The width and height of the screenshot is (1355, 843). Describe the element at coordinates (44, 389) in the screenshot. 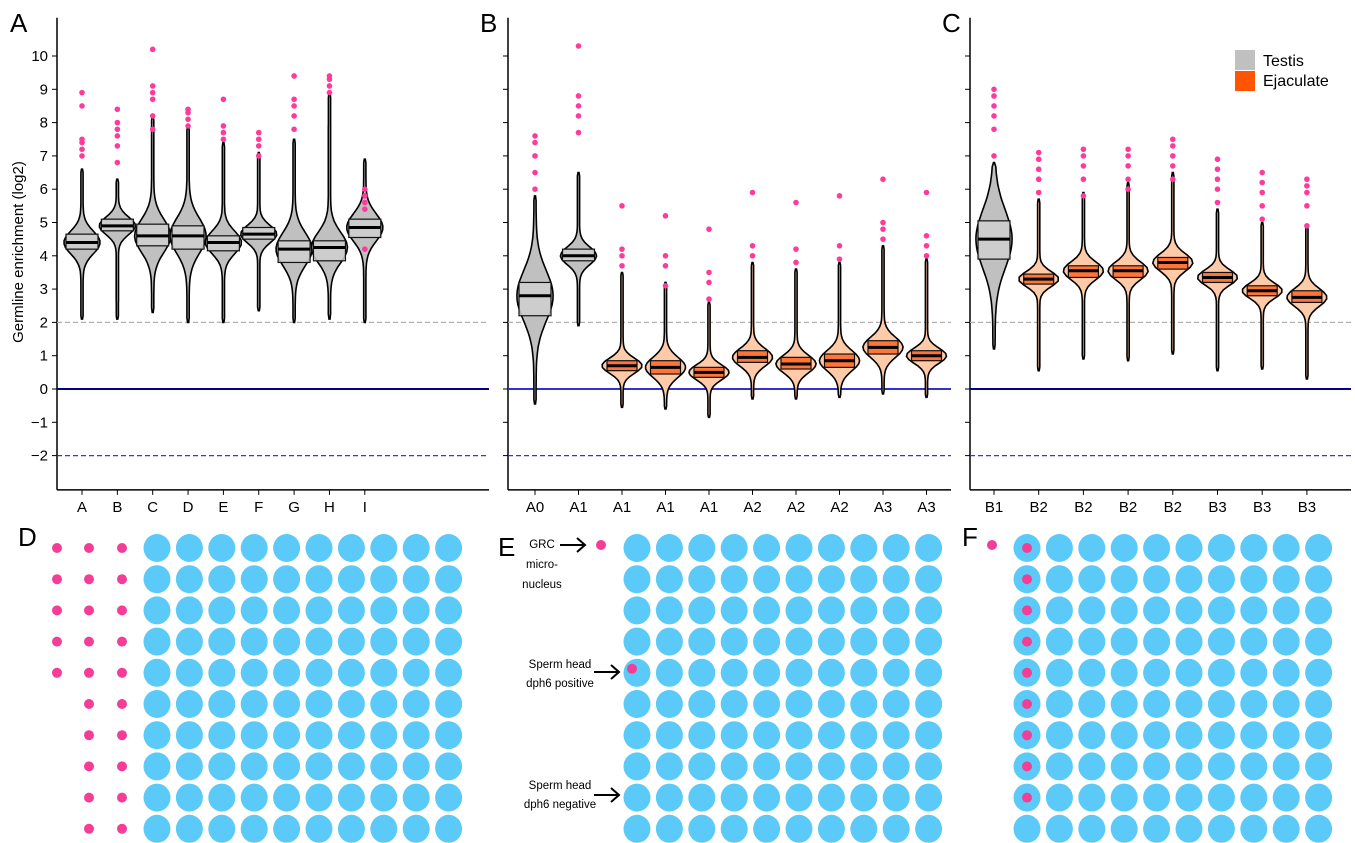

I see `y-tick-label: 0` at that location.